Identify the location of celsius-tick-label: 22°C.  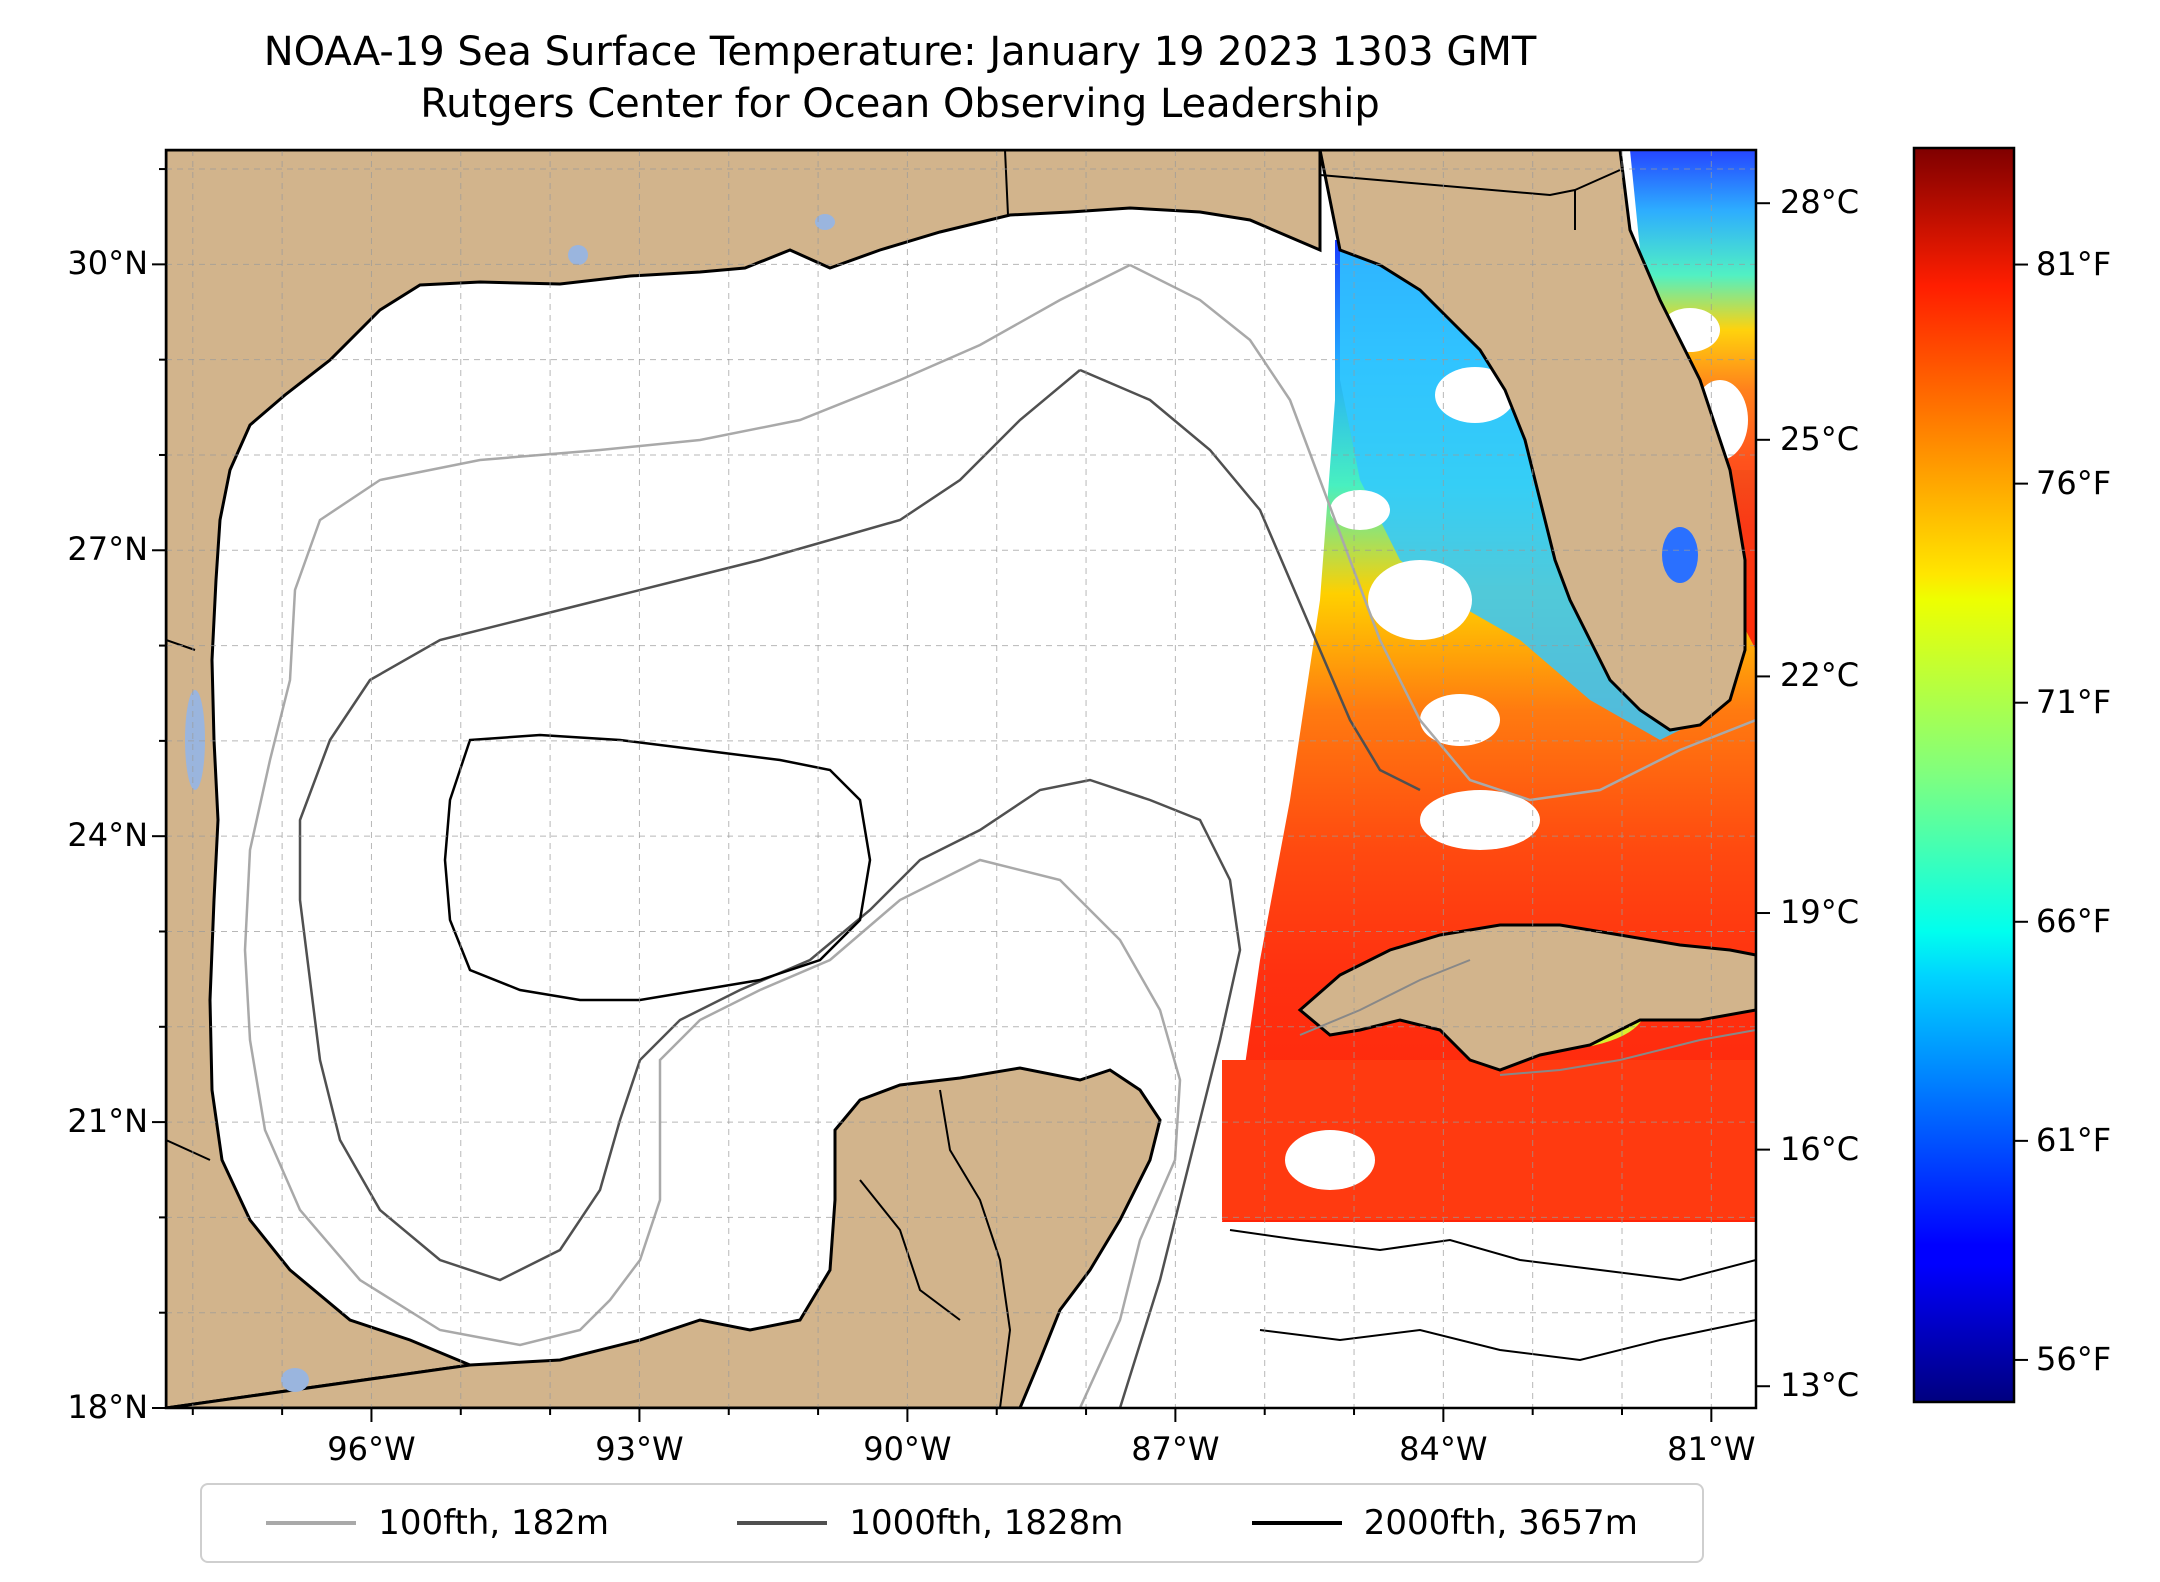
(1820, 675).